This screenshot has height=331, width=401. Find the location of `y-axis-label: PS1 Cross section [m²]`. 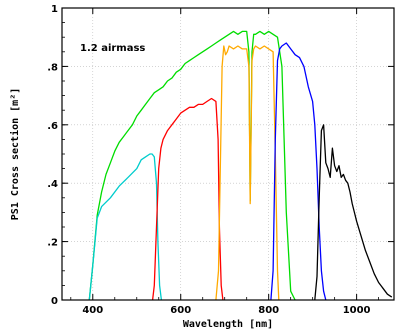

y-axis-label: PS1 Cross section [m²] is located at coordinates (15, 154).